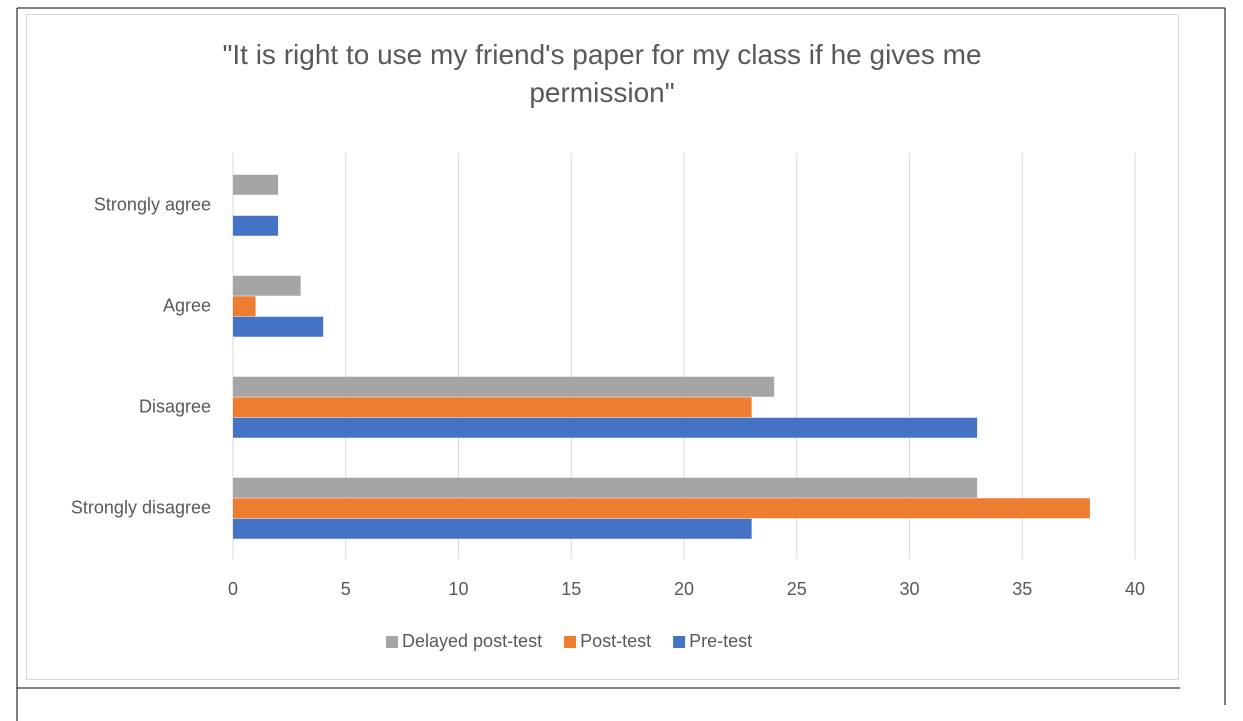  What do you see at coordinates (472, 641) in the screenshot?
I see `legend-label: Delayed post-test` at bounding box center [472, 641].